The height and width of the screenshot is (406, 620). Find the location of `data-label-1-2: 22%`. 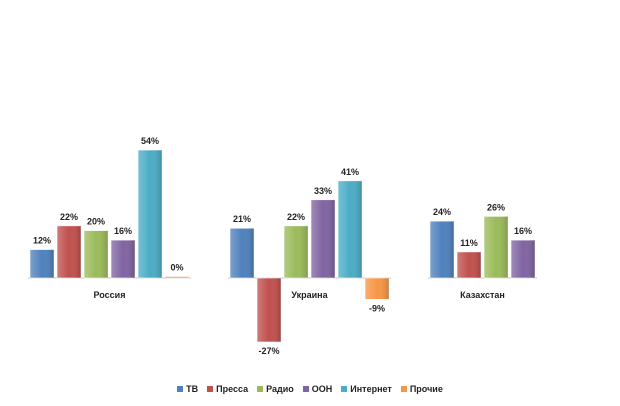

data-label-1-2: 22% is located at coordinates (296, 217).